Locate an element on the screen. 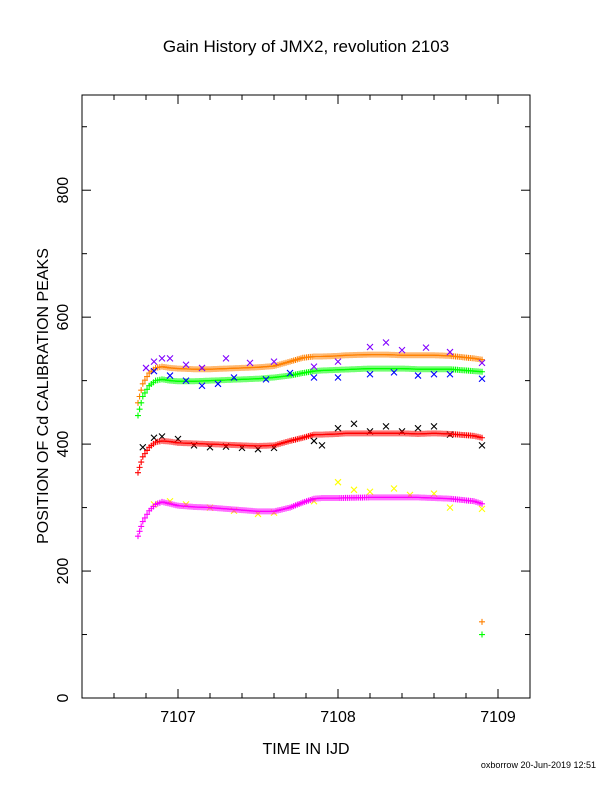  x-tick-label: 7108 is located at coordinates (338, 717).